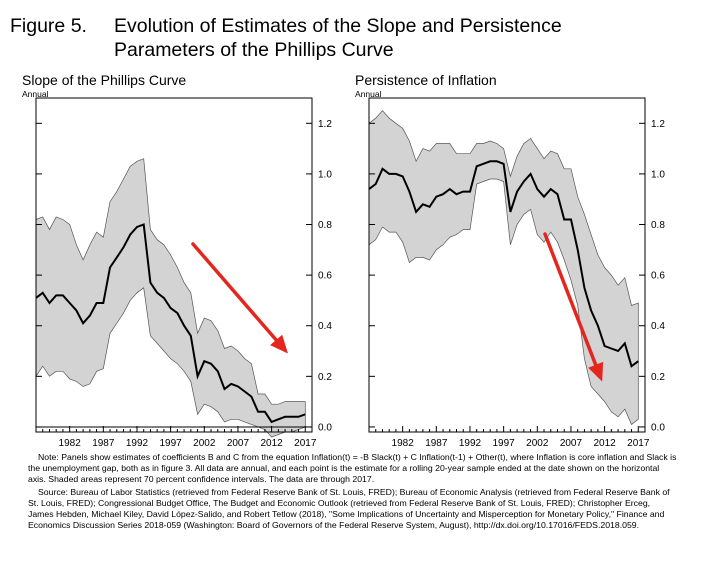 This screenshot has width=702, height=567. I want to click on panel-title: Slope of the Phillips Curve, so click(104, 80).